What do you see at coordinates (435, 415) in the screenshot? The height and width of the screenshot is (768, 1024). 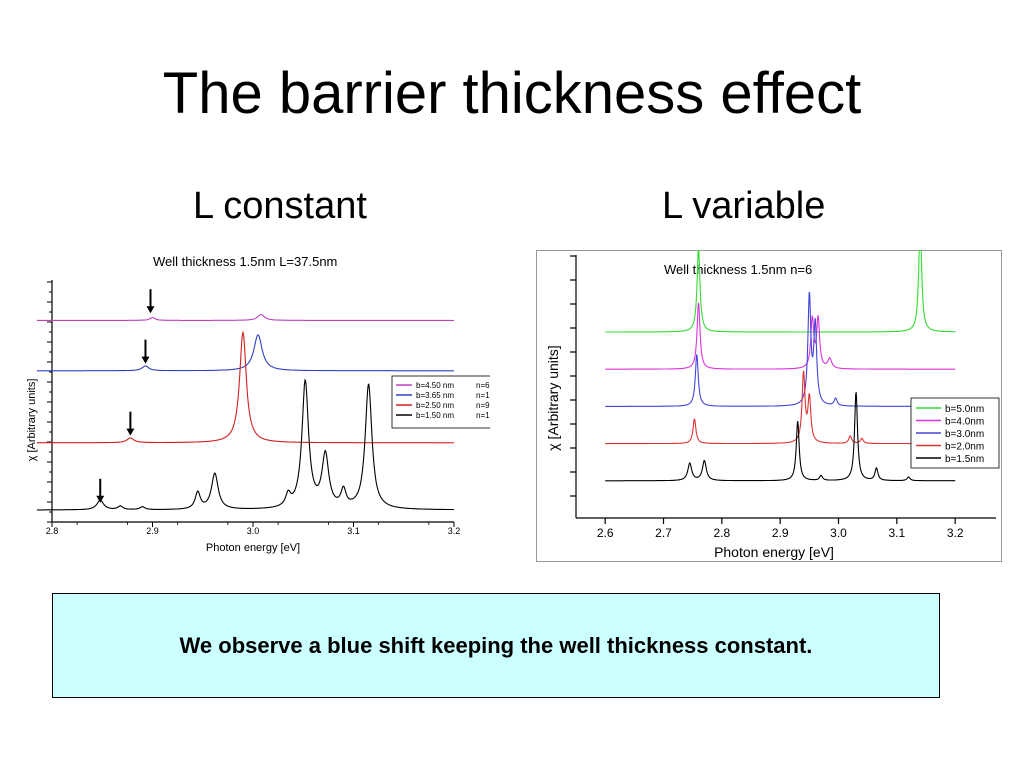 I see `legend-label: b=1.50 nm` at bounding box center [435, 415].